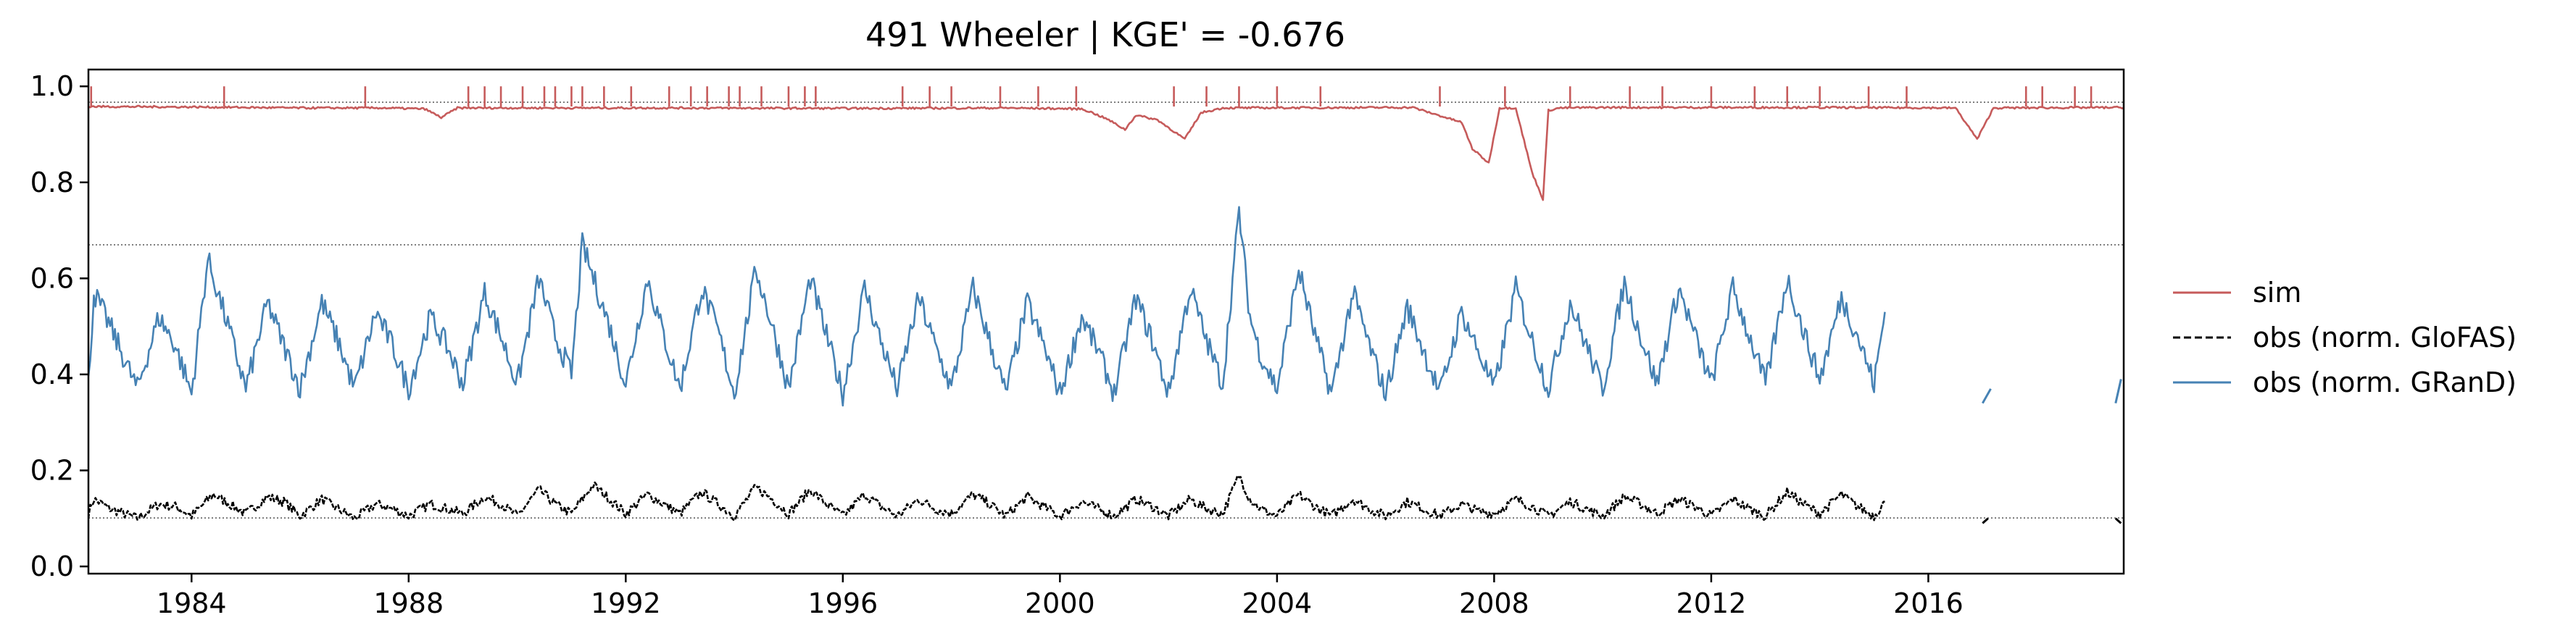 This screenshot has height=641, width=2576. I want to click on y-tick-label-2: 0.4, so click(52, 375).